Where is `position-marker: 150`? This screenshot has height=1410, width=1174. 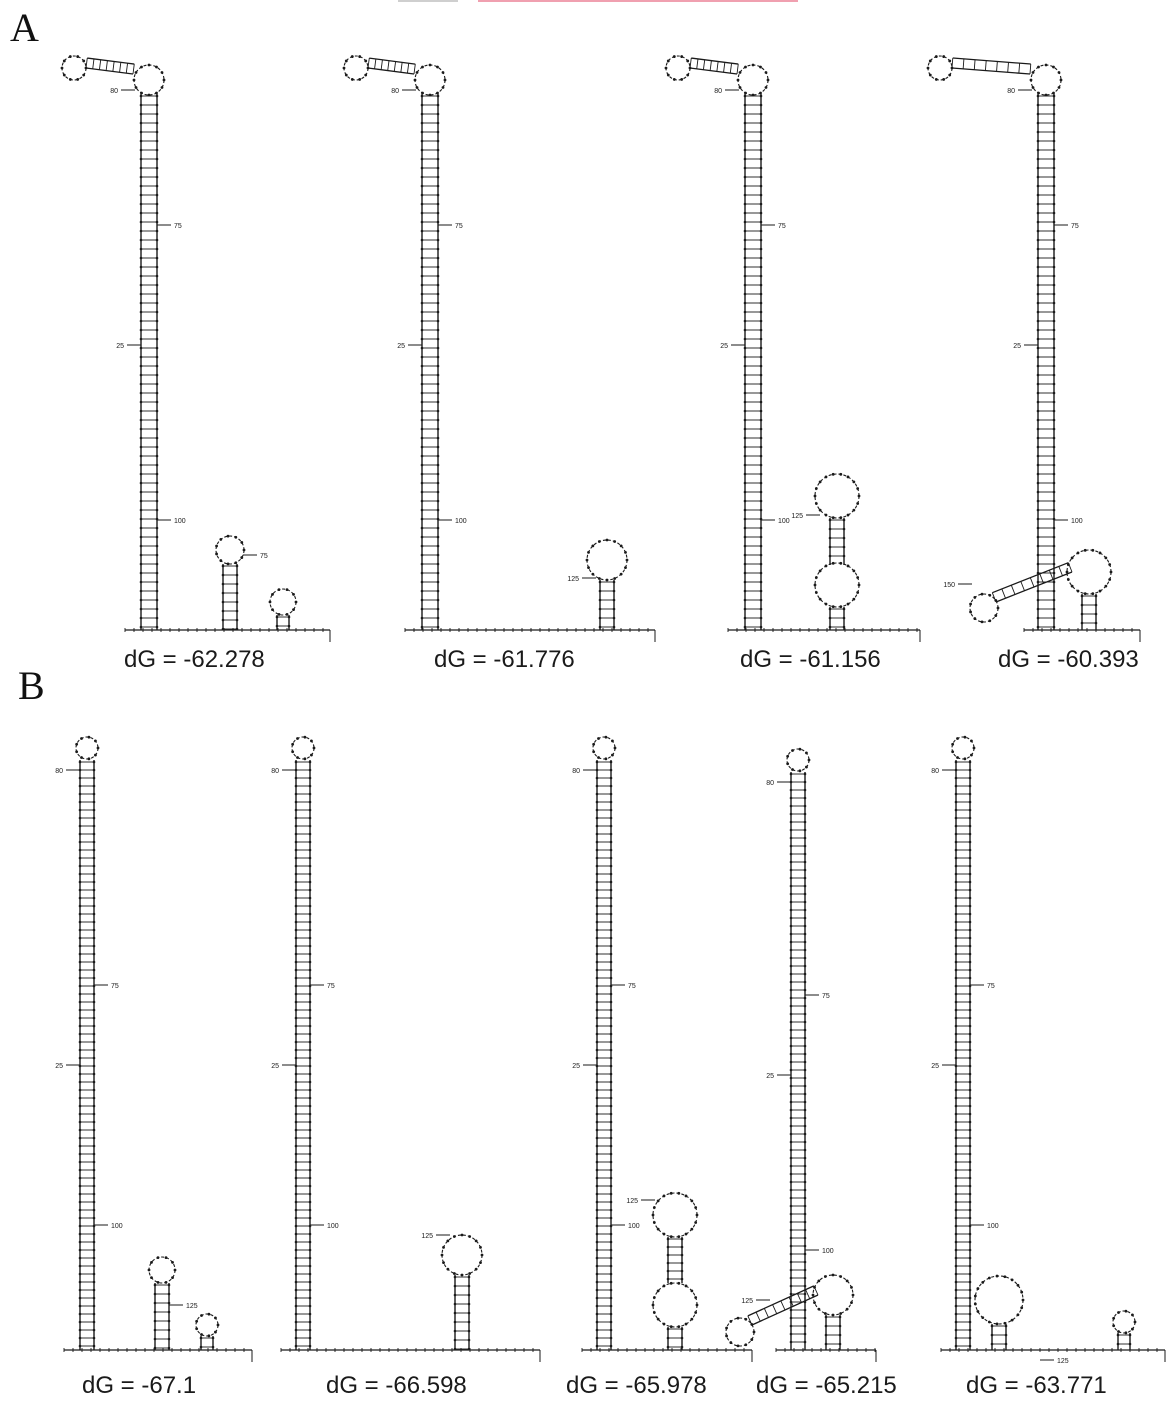
position-marker: 150 is located at coordinates (949, 585).